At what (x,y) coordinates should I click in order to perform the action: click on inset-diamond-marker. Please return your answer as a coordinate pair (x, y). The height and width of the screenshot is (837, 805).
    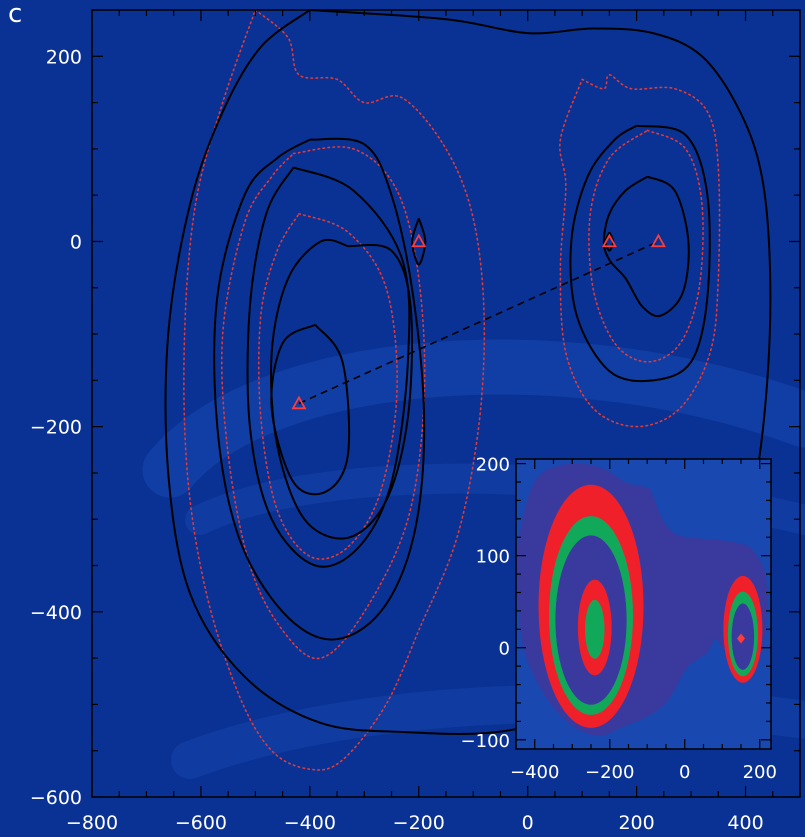
    Looking at the image, I should click on (741, 638).